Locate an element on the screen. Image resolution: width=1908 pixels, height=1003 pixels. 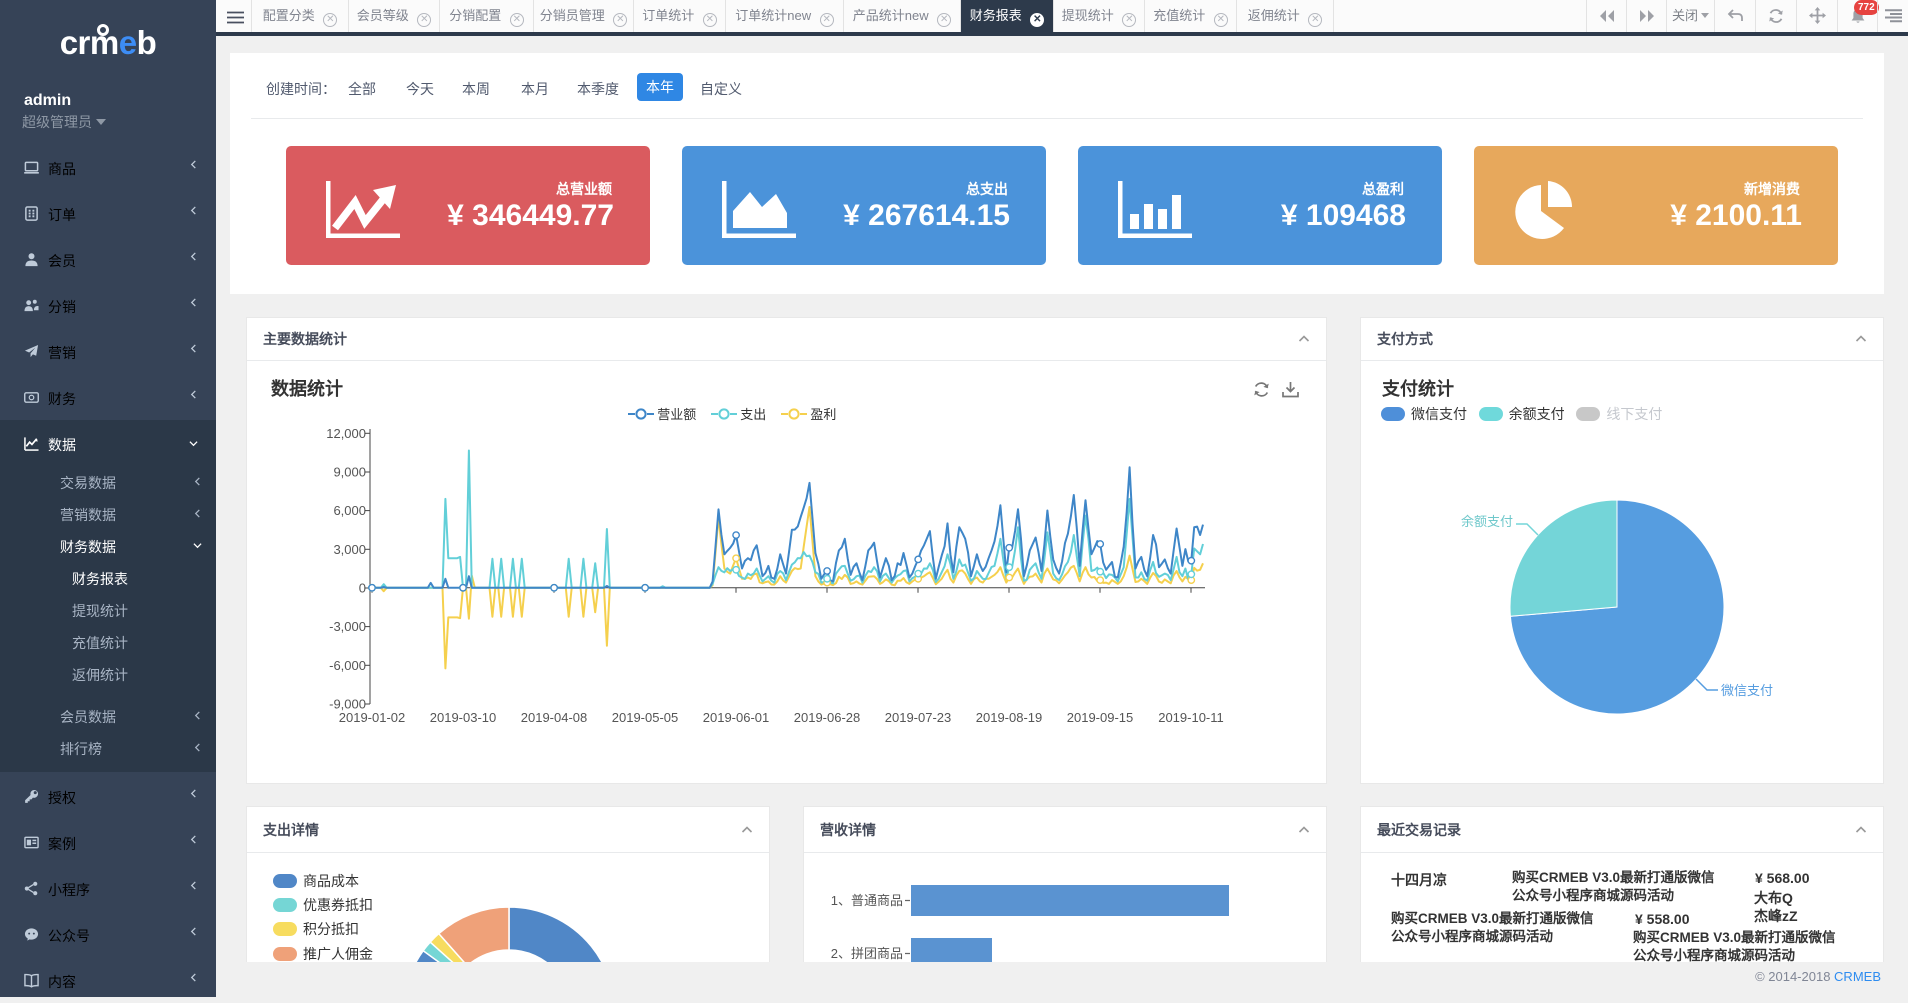
svg-text: -3,000 is located at coordinates (347, 626).